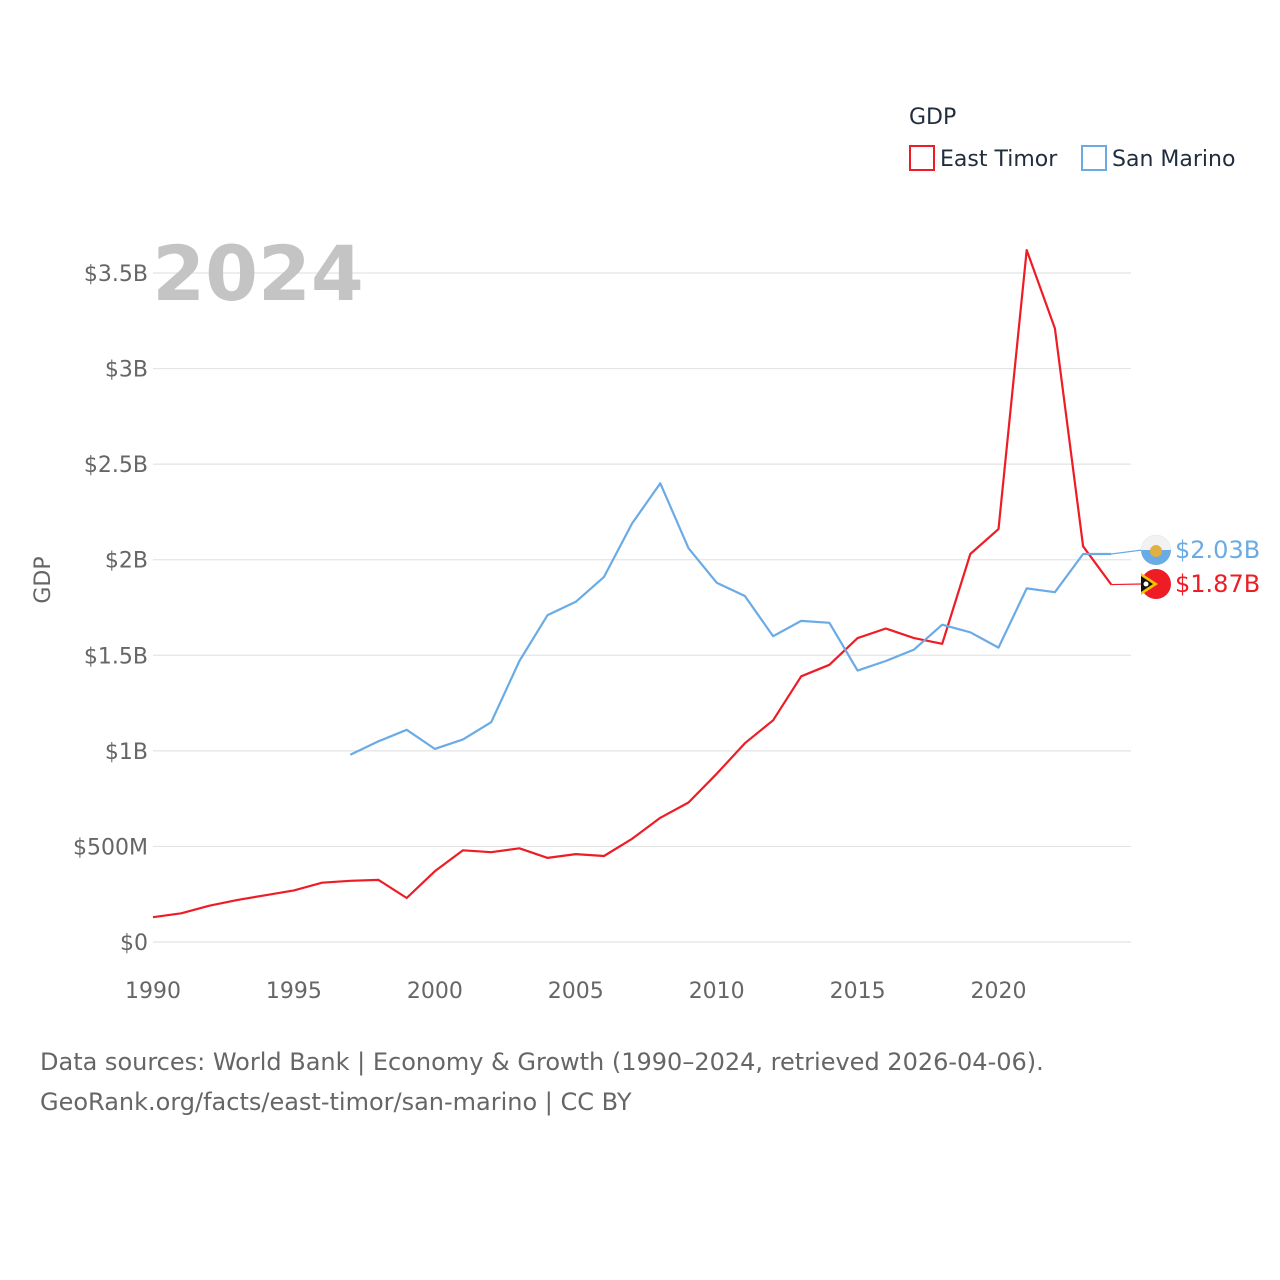 The height and width of the screenshot is (1280, 1280). What do you see at coordinates (116, 656) in the screenshot?
I see `y-tick-label: $1.5B` at bounding box center [116, 656].